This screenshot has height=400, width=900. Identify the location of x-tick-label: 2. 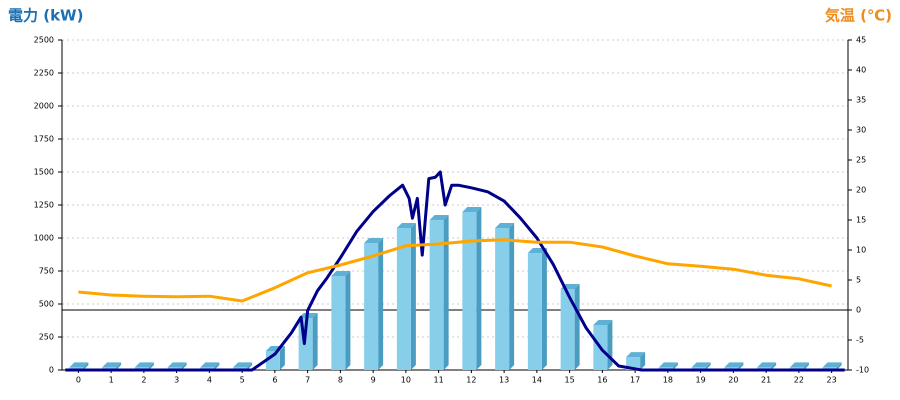
(143, 380).